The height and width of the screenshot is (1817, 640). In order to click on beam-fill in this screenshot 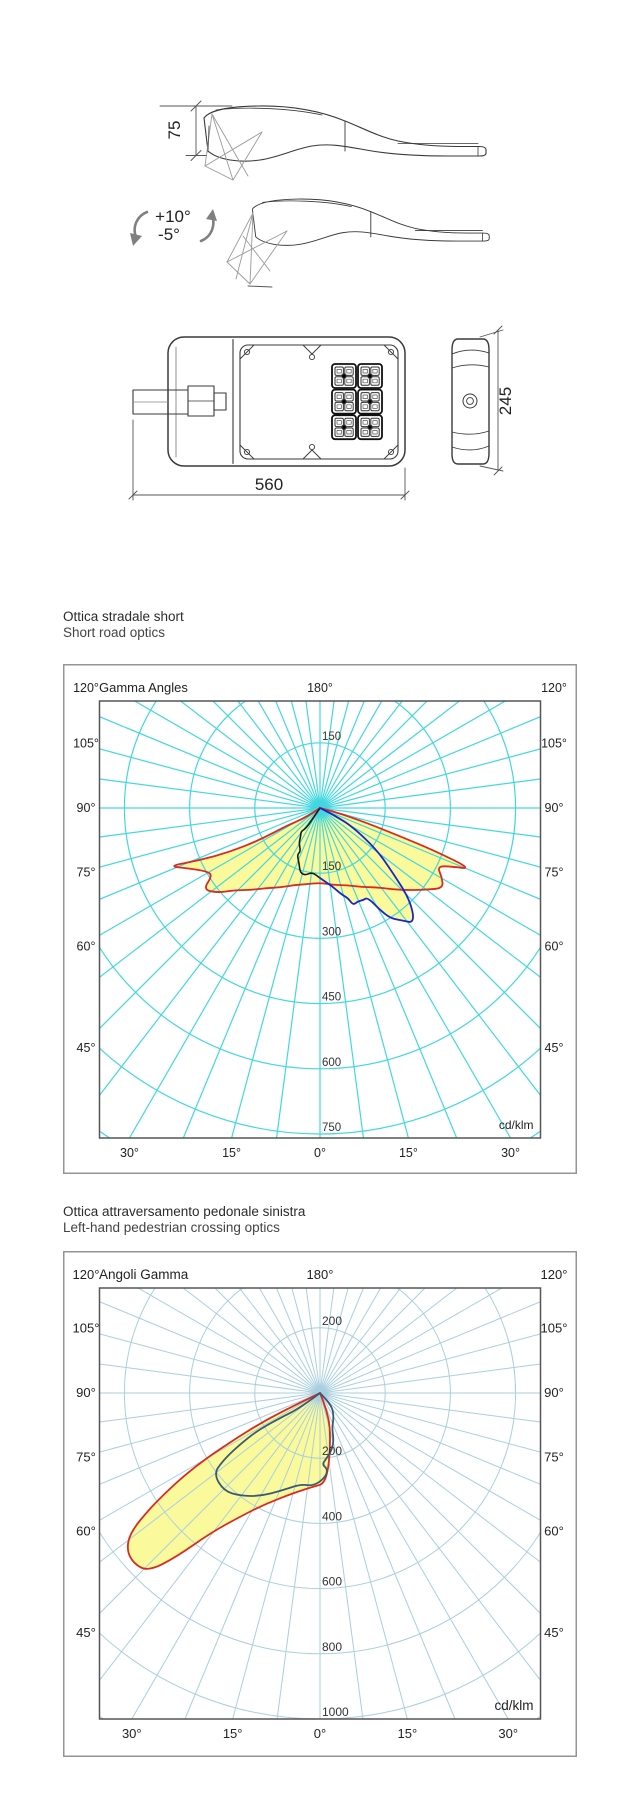, I will do `click(229, 1481)`.